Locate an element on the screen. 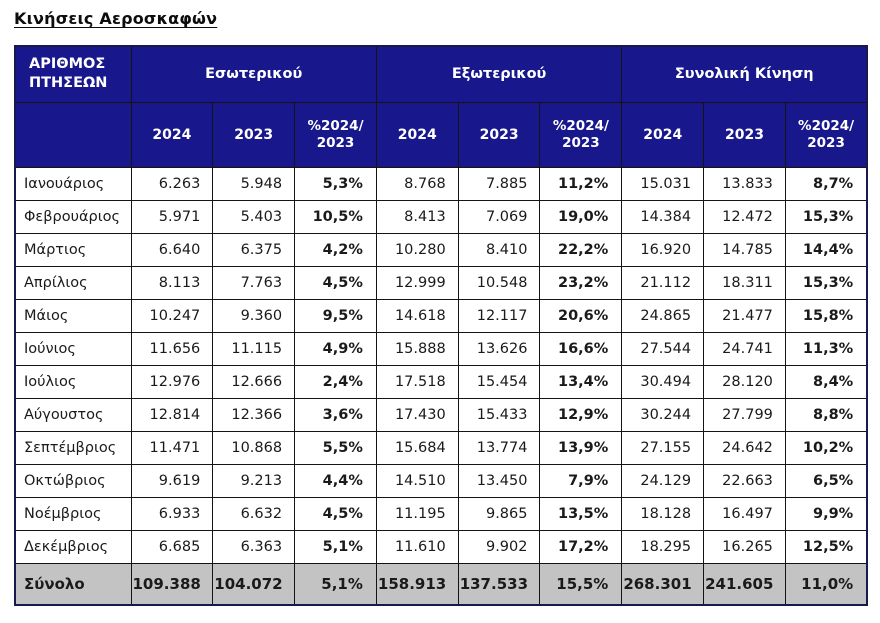 Image resolution: width=880 pixels, height=623 pixels. percent-cell: 5,1% is located at coordinates (335, 546).